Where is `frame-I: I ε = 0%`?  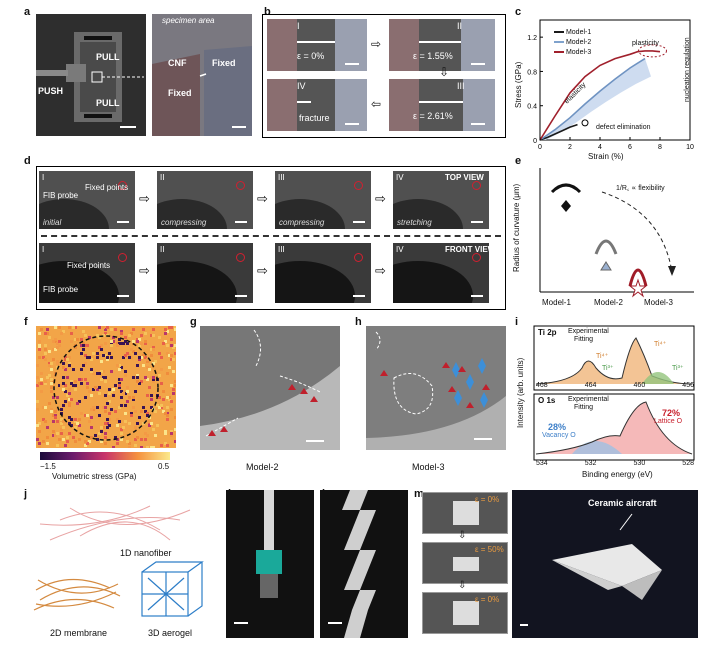
frame-I: I ε = 0% is located at coordinates (317, 45).